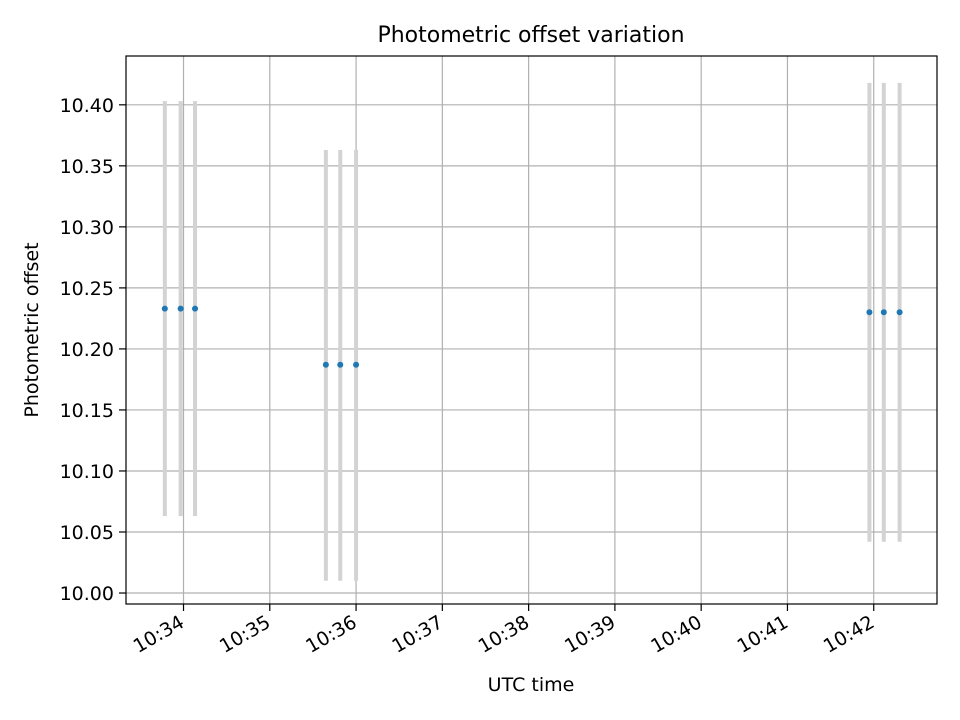  Describe the element at coordinates (87, 228) in the screenshot. I see `y-tick-label: 10.30` at that location.